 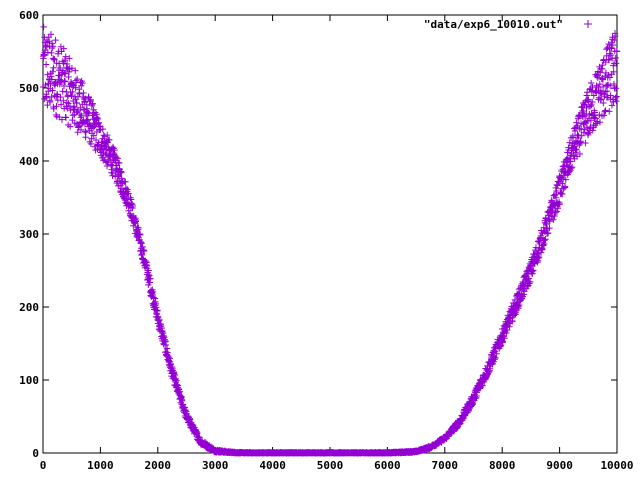 What do you see at coordinates (43, 465) in the screenshot?
I see `x-tick-label: 0` at bounding box center [43, 465].